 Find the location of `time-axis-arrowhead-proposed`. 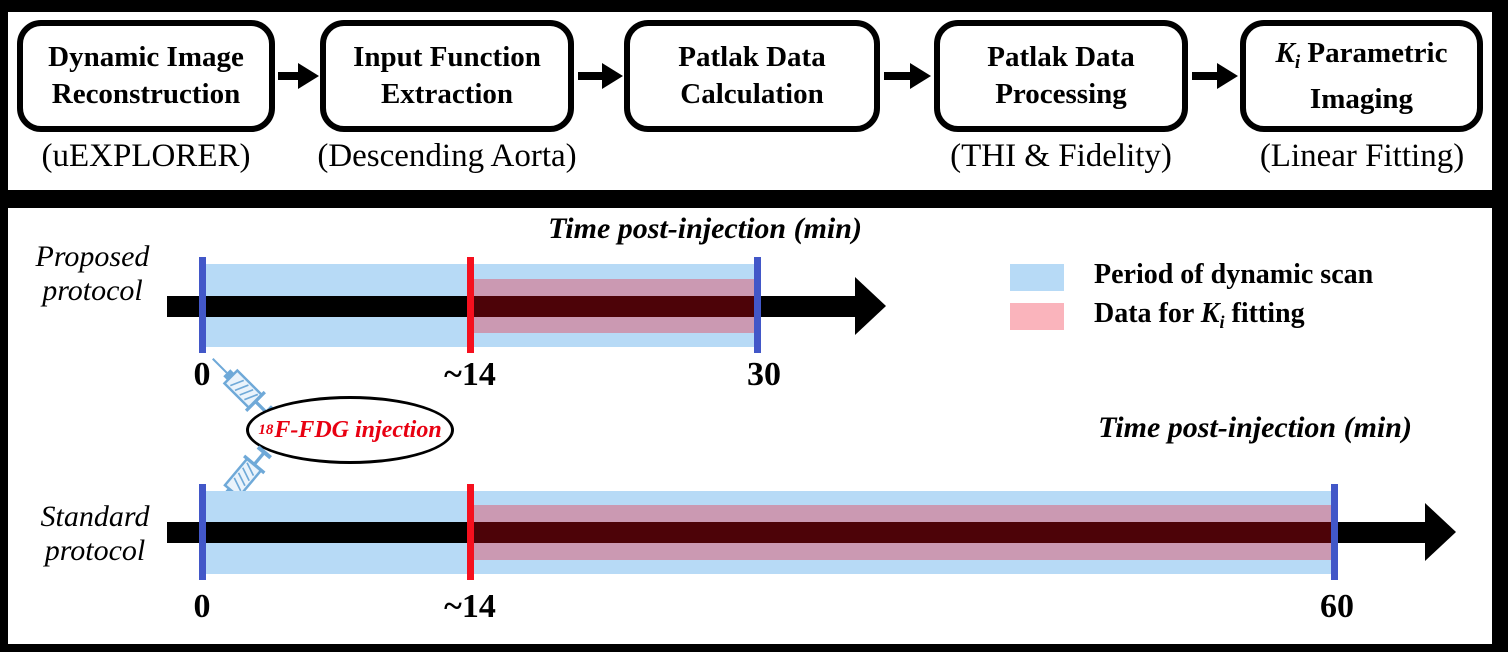

time-axis-arrowhead-proposed is located at coordinates (870, 306).